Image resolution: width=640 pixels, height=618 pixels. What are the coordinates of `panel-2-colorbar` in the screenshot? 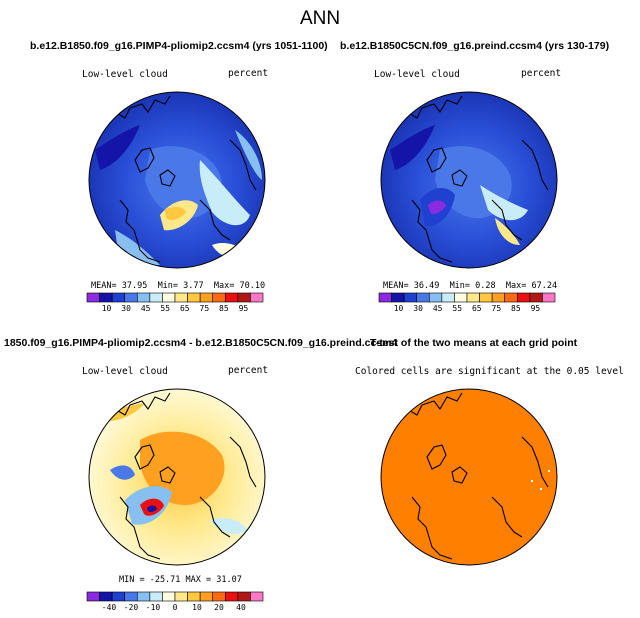 It's located at (467, 297).